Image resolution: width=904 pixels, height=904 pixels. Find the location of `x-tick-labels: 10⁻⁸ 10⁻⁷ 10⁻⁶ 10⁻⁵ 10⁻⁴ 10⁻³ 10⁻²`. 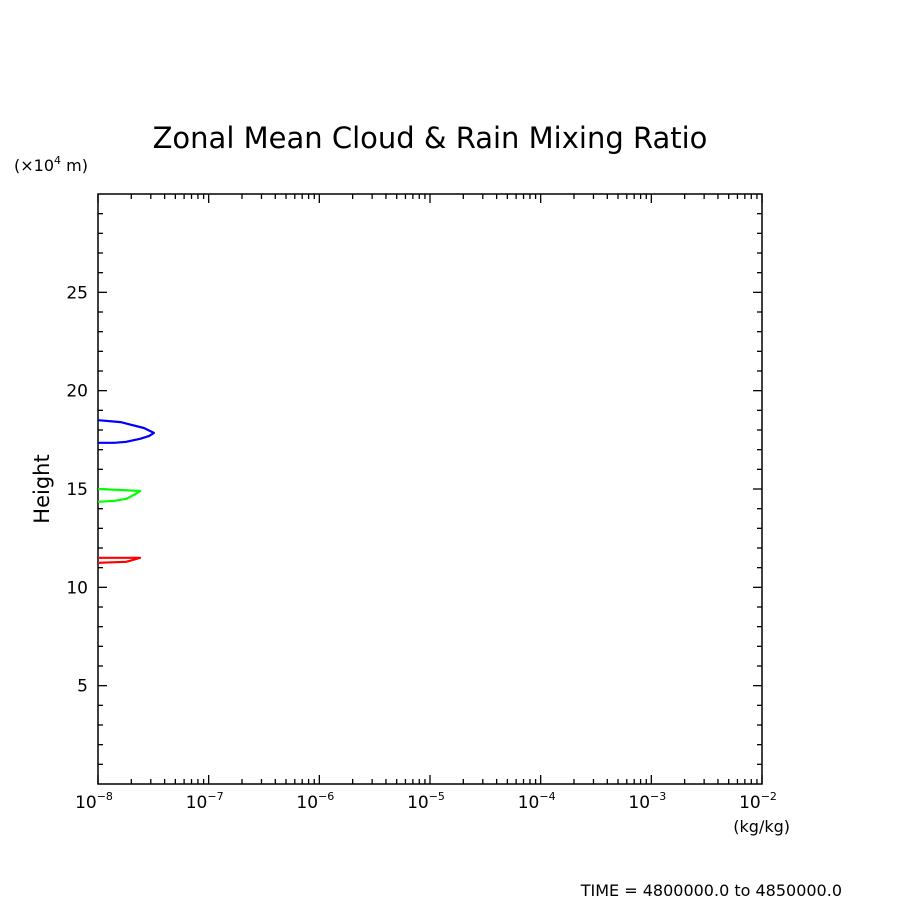

x-tick-labels: 10⁻⁸ 10⁻⁷ 10⁻⁶ 10⁻⁵ 10⁻⁴ 10⁻³ 10⁻² is located at coordinates (426, 801).